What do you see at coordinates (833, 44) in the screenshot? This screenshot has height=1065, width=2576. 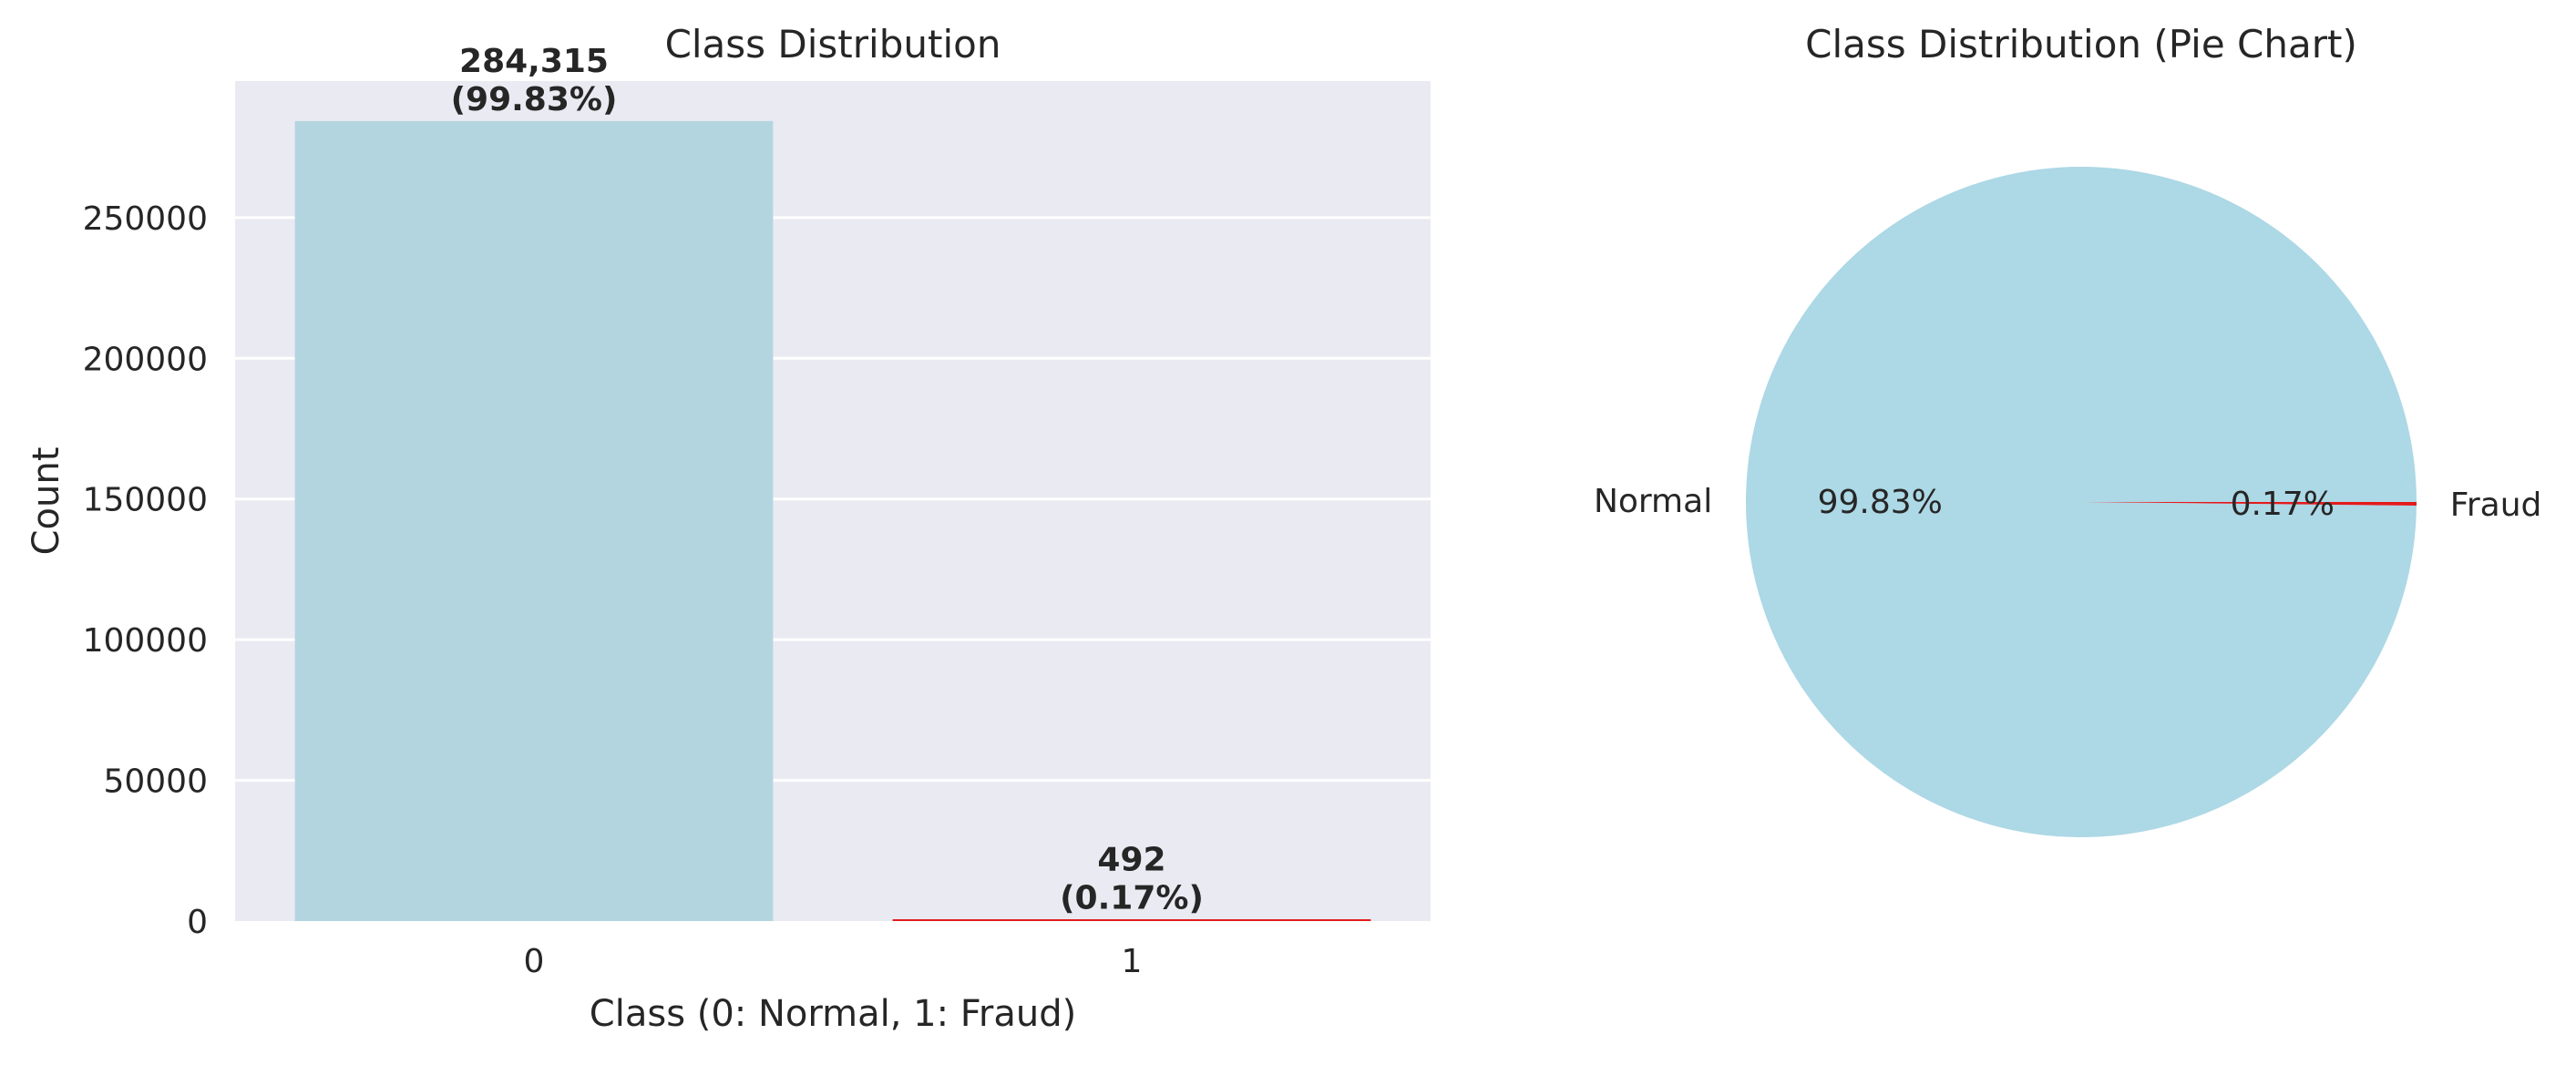 I see `bar-chart-title: Class Distribution` at bounding box center [833, 44].